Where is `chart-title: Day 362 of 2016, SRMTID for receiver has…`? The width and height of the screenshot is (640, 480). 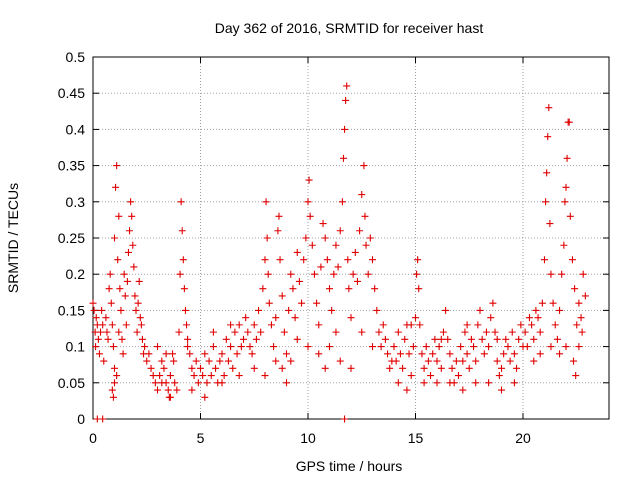
chart-title: Day 362 of 2016, SRMTID for receiver has… is located at coordinates (349, 28).